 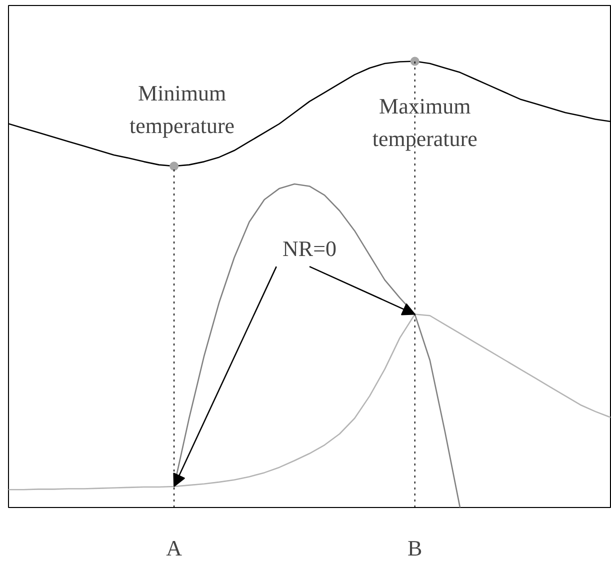 I want to click on x-tick-label: B, so click(x=415, y=548).